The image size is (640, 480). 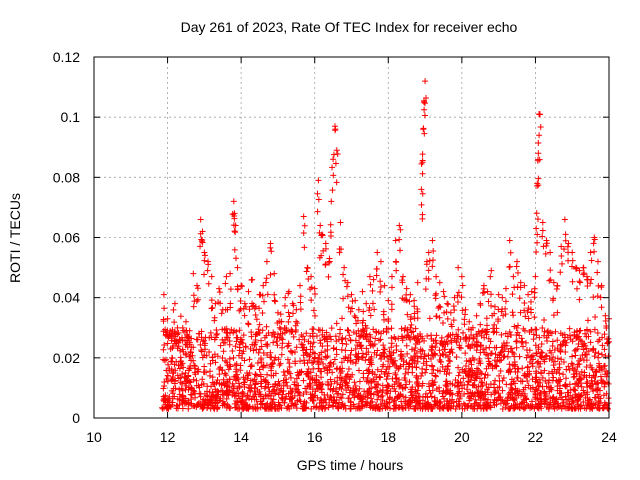 I want to click on x-tick-label: 18, so click(x=388, y=437).